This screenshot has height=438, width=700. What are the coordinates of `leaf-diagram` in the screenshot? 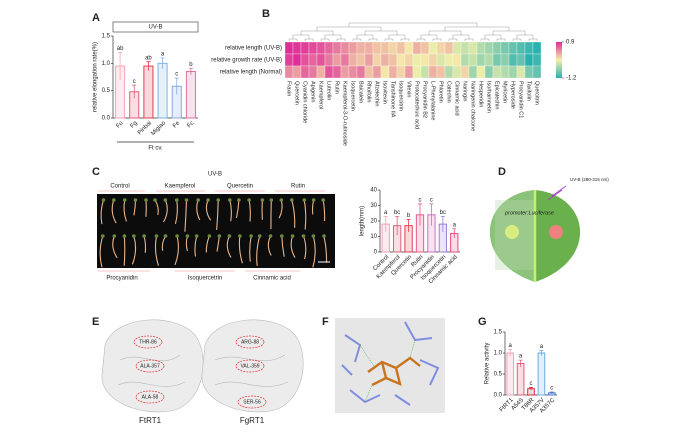 It's located at (535, 233).